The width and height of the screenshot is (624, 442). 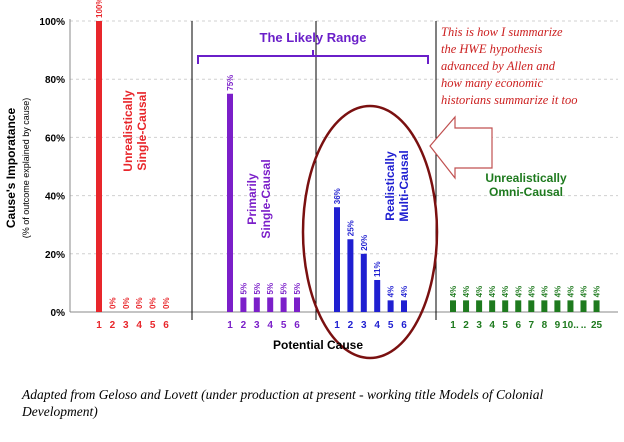 I want to click on data-label: 20%, so click(x=364, y=243).